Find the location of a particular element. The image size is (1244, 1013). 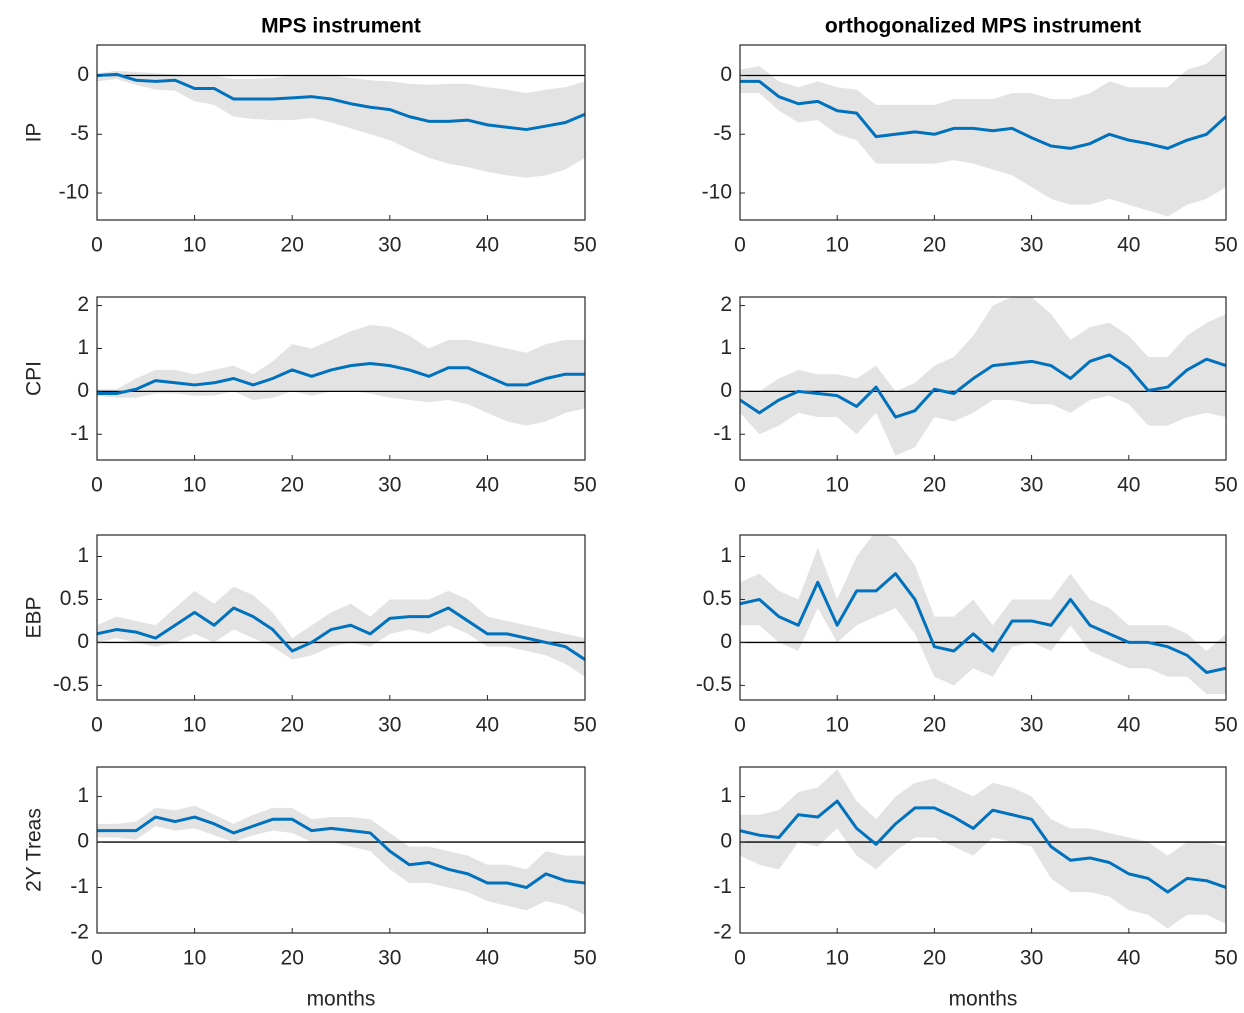

subplot: 0 10 20 30 40 50-0.500.51 is located at coordinates (967, 635).